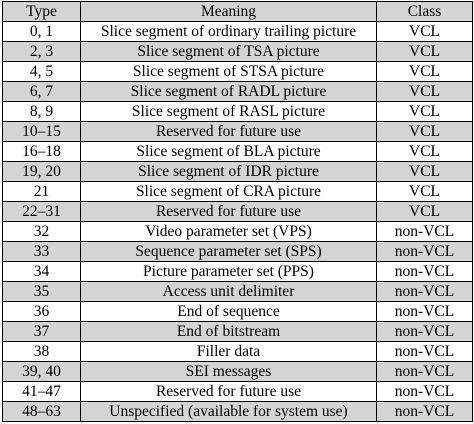  Describe the element at coordinates (228, 371) in the screenshot. I see `cell-meaning: SEI messages` at that location.